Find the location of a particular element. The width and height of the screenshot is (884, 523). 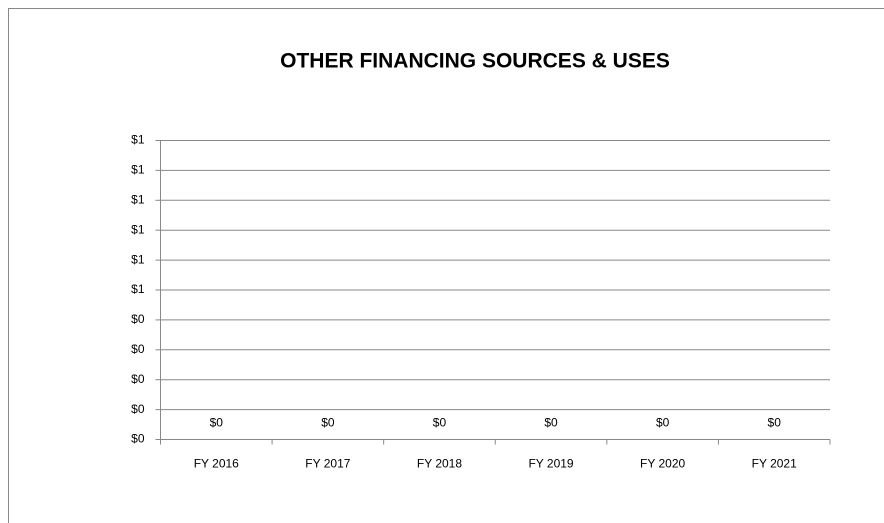

x-tick-label: FY 2017 is located at coordinates (327, 464).